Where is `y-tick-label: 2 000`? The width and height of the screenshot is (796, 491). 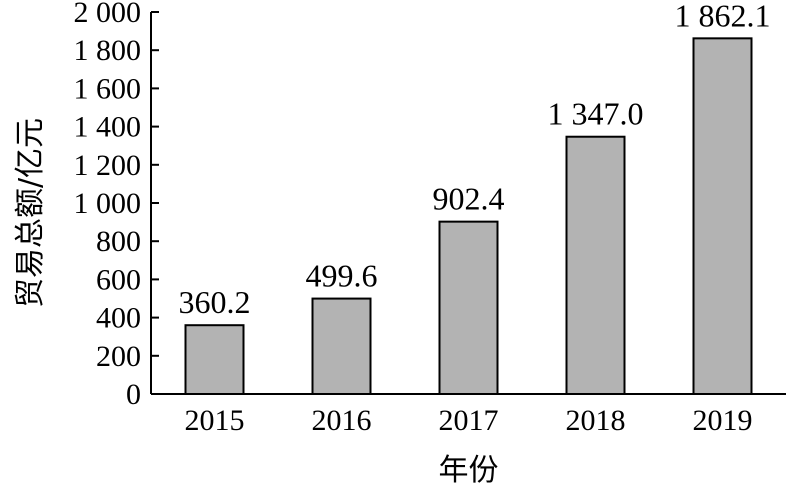
y-tick-label: 2 000 is located at coordinates (108, 14).